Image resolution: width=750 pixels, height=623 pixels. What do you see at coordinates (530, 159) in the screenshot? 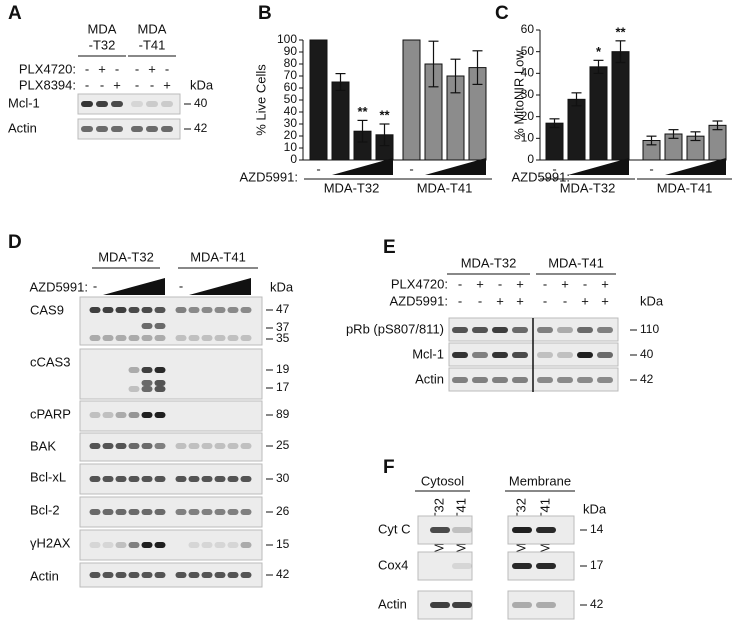
I see `y-tick-label: 0` at bounding box center [530, 159].